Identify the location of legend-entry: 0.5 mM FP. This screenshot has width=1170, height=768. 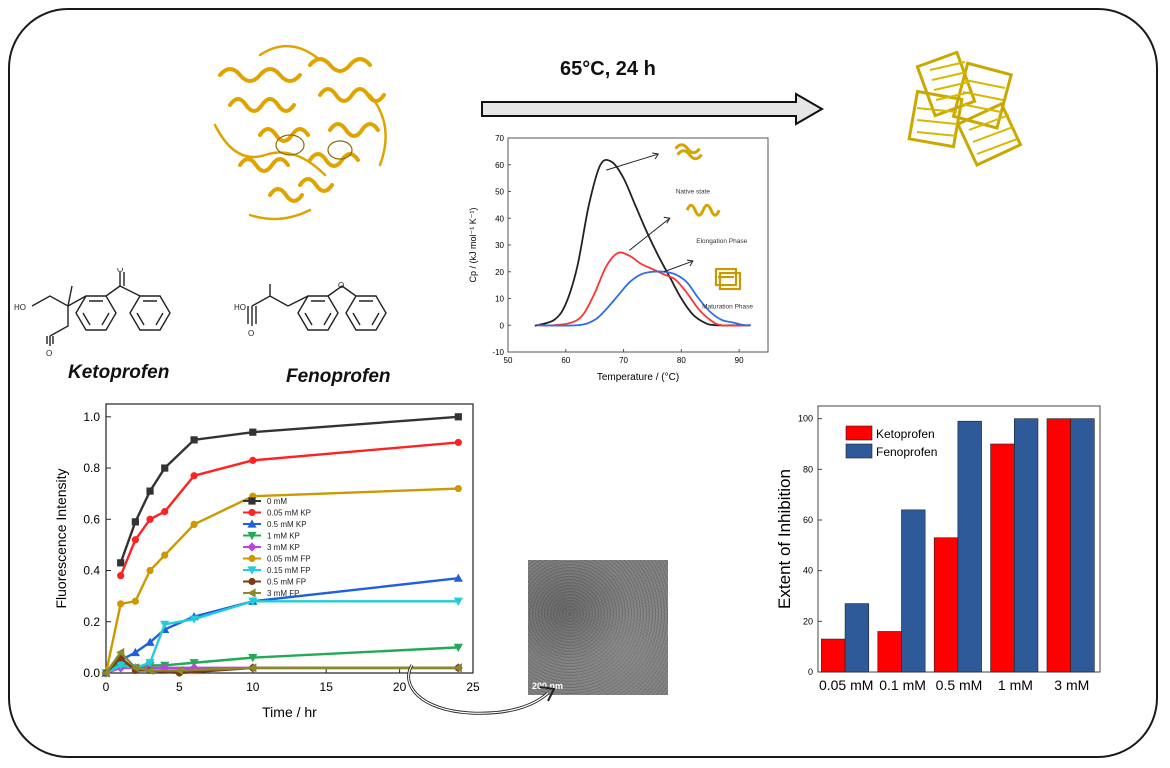
(286, 582).